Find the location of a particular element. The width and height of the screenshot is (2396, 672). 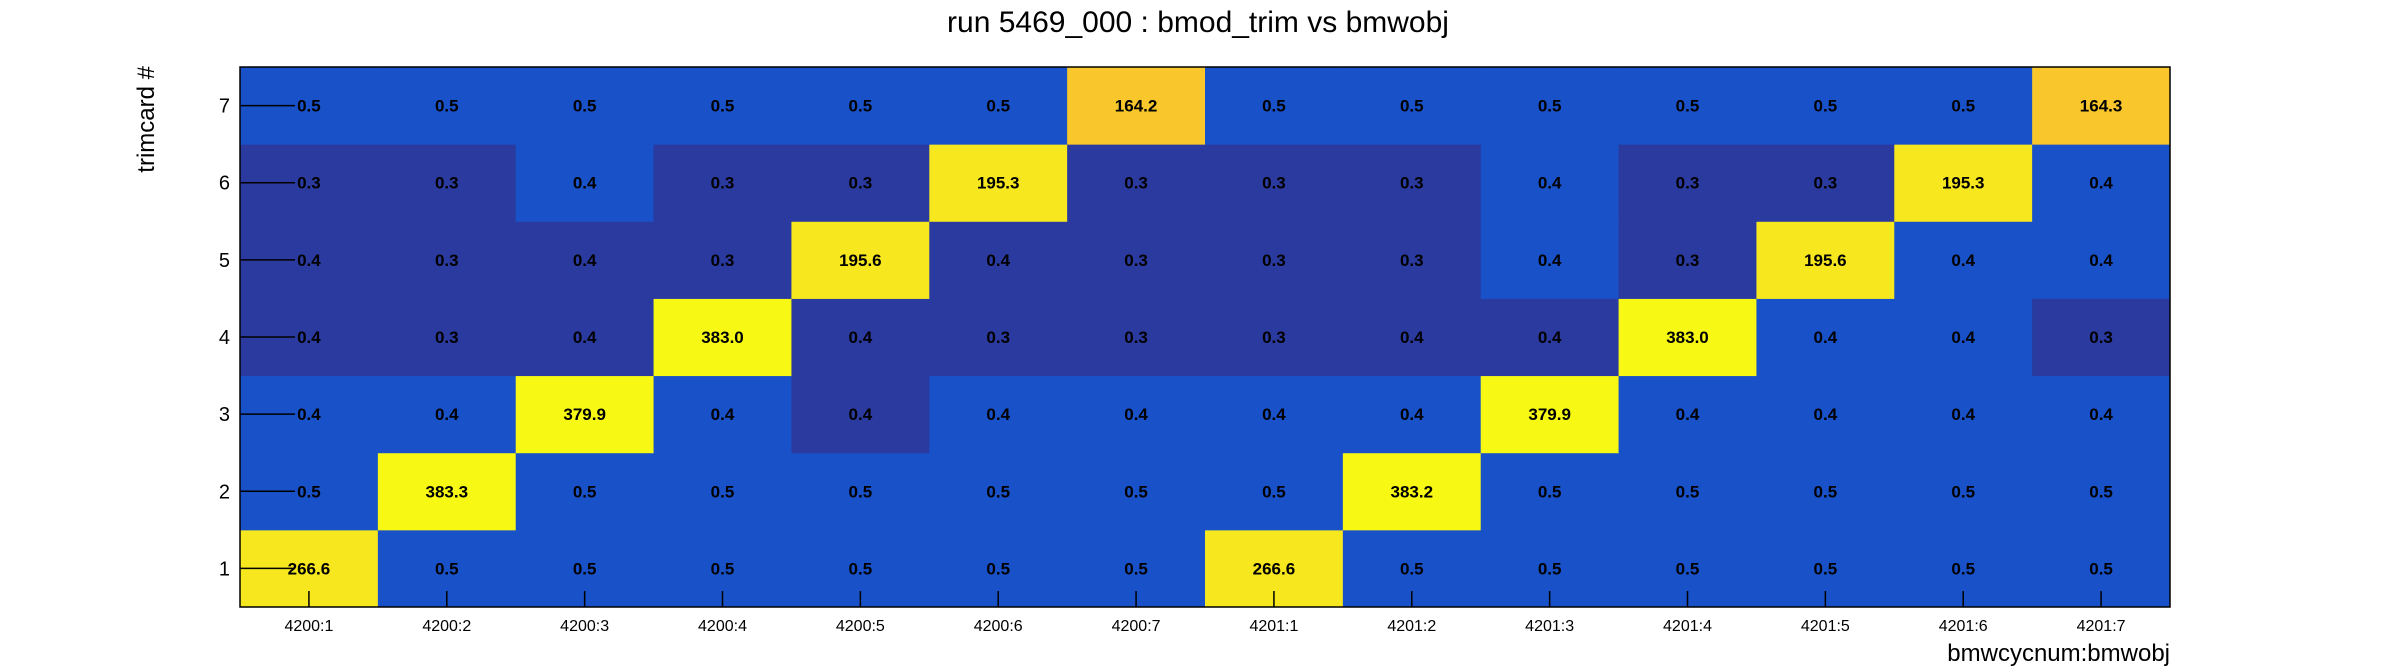

x-tick-label: 4200:2 is located at coordinates (446, 626).